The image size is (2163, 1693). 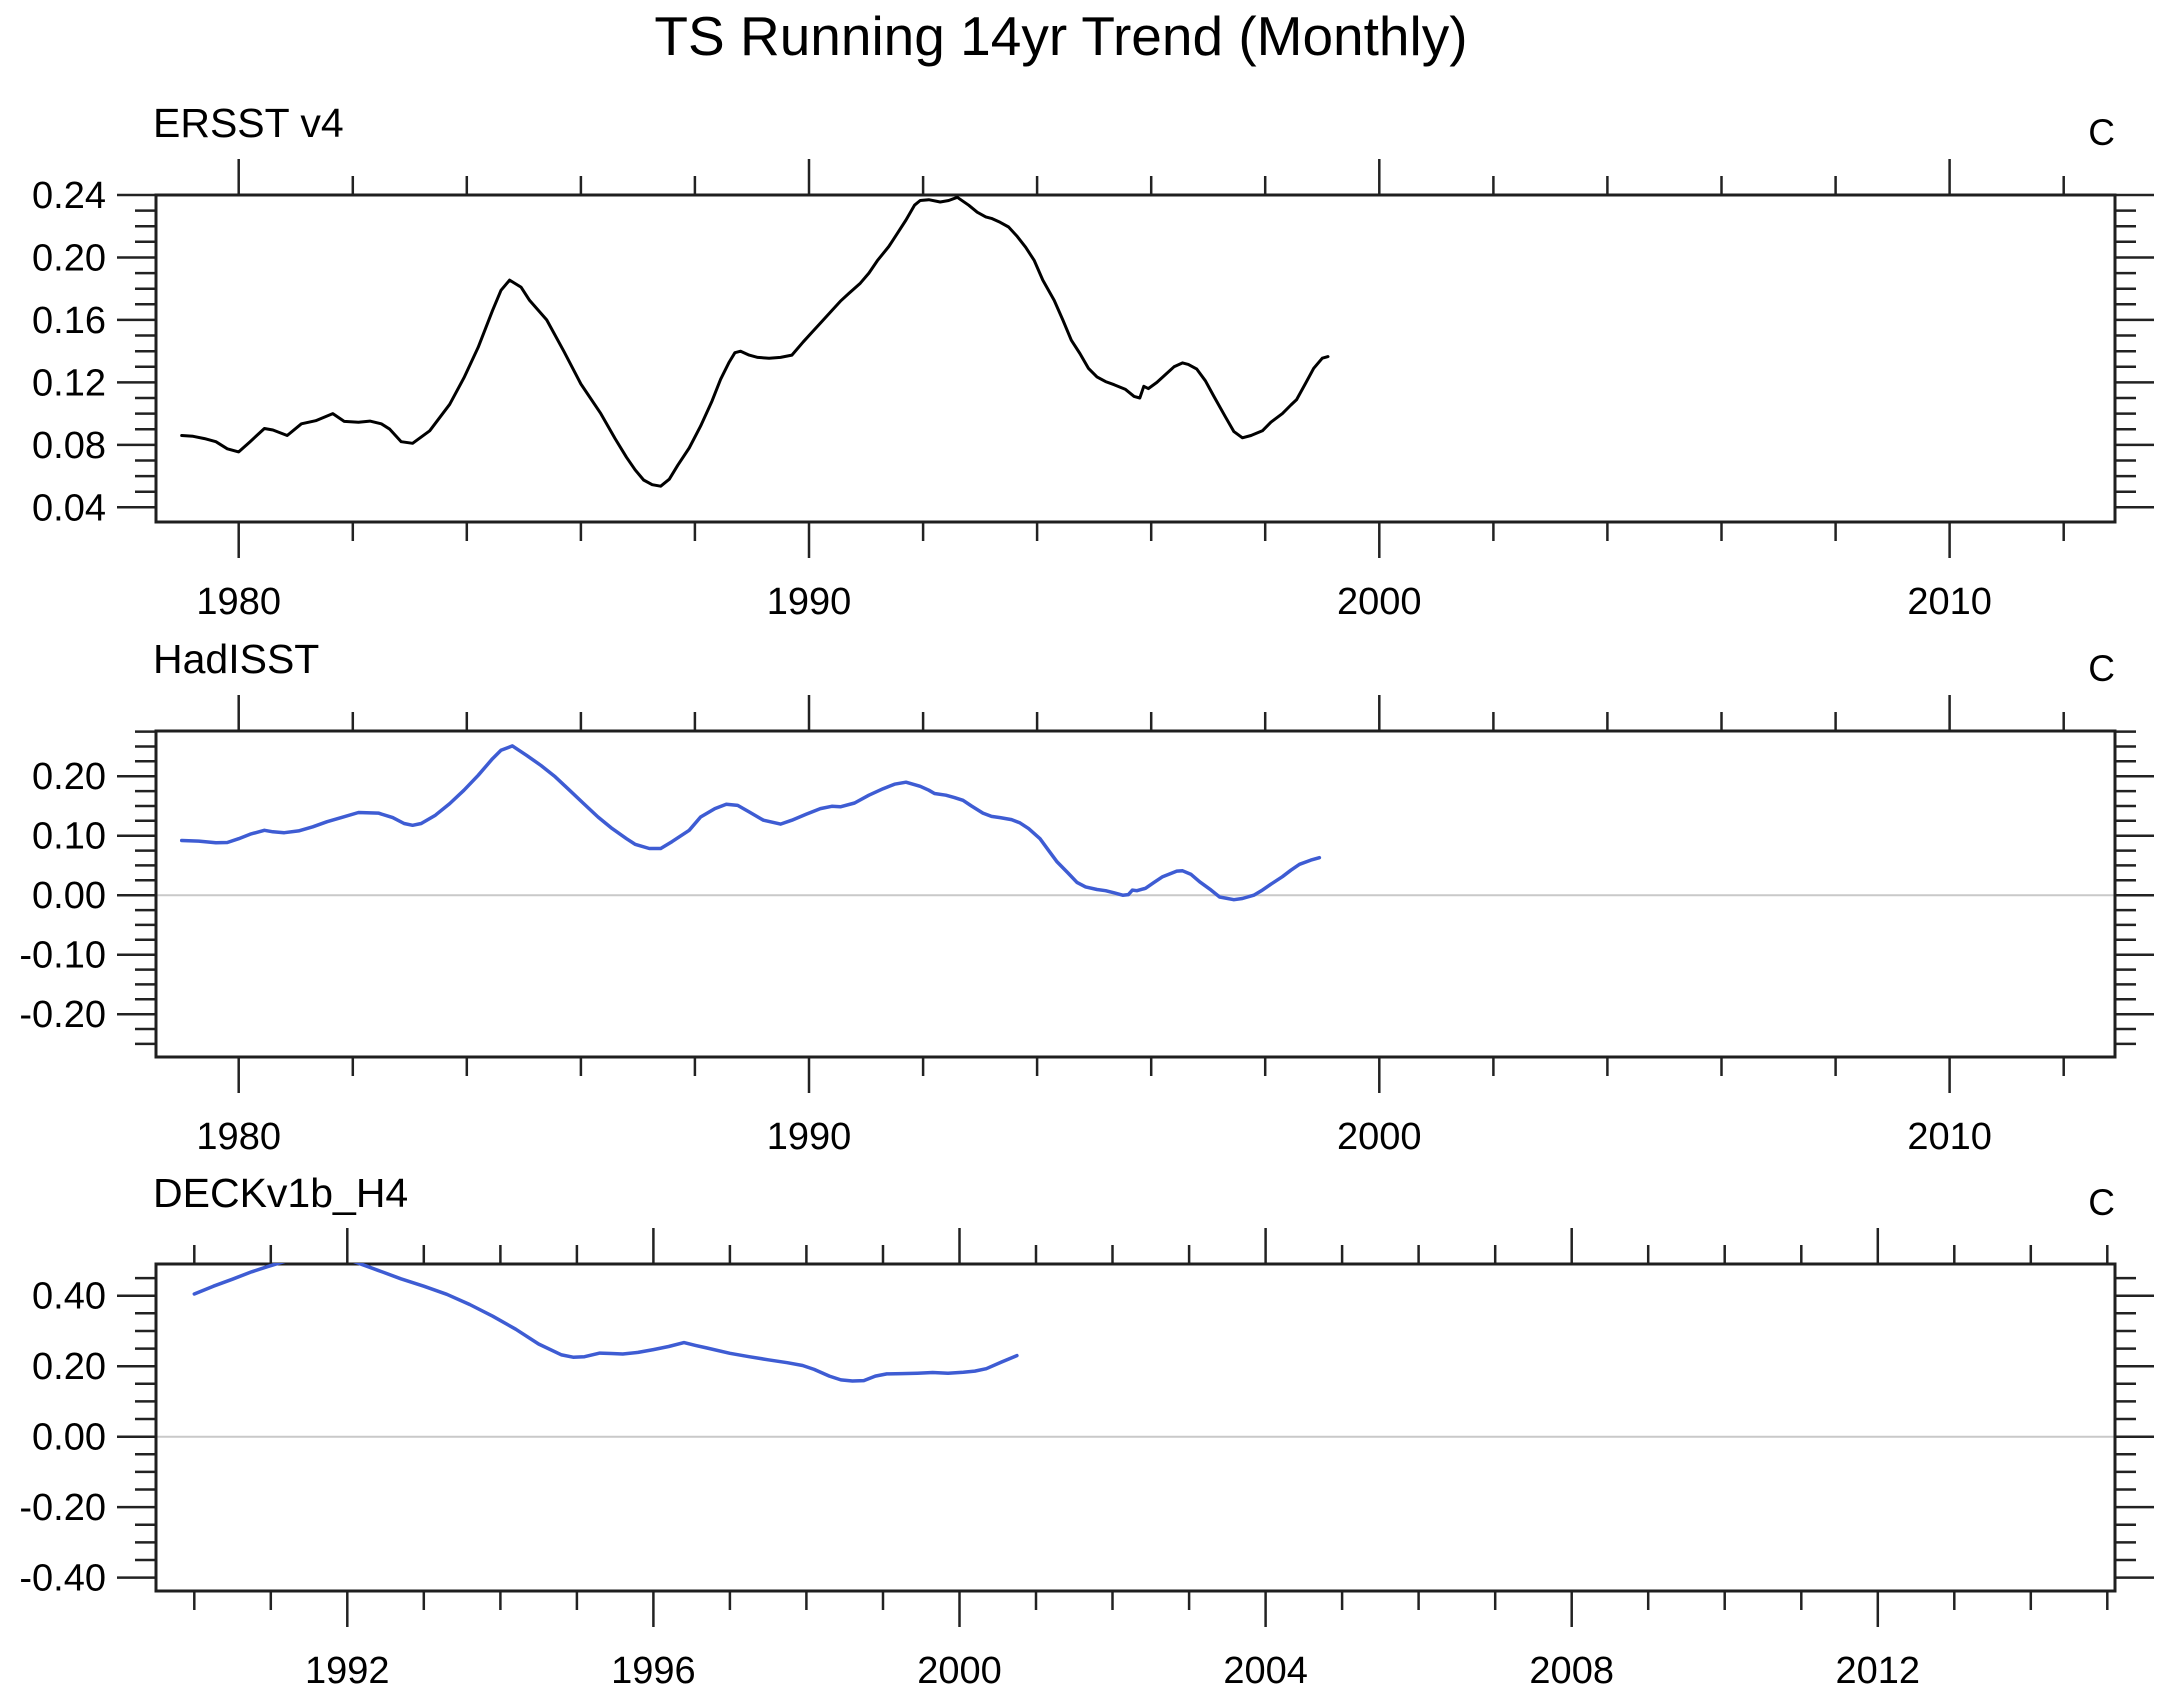 What do you see at coordinates (69, 446) in the screenshot?
I see `y-axis-tick-label: 0.08` at bounding box center [69, 446].